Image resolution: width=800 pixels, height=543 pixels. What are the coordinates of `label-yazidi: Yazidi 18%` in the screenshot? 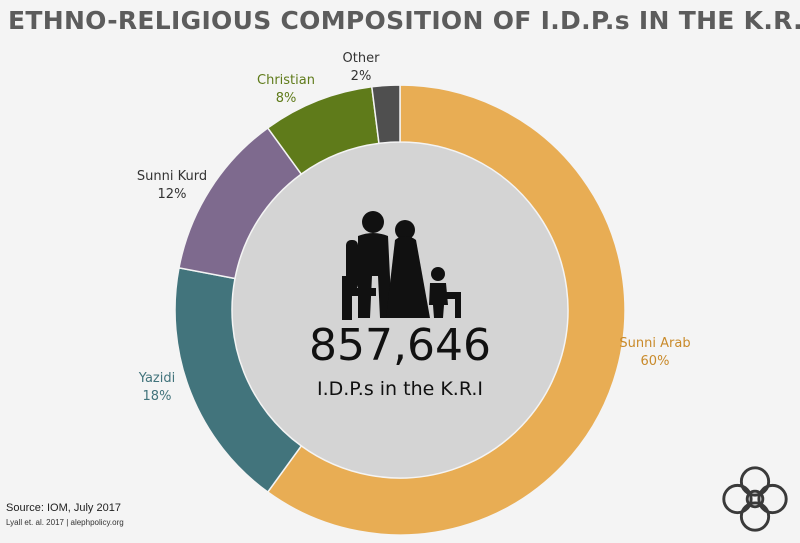 It's located at (157, 388).